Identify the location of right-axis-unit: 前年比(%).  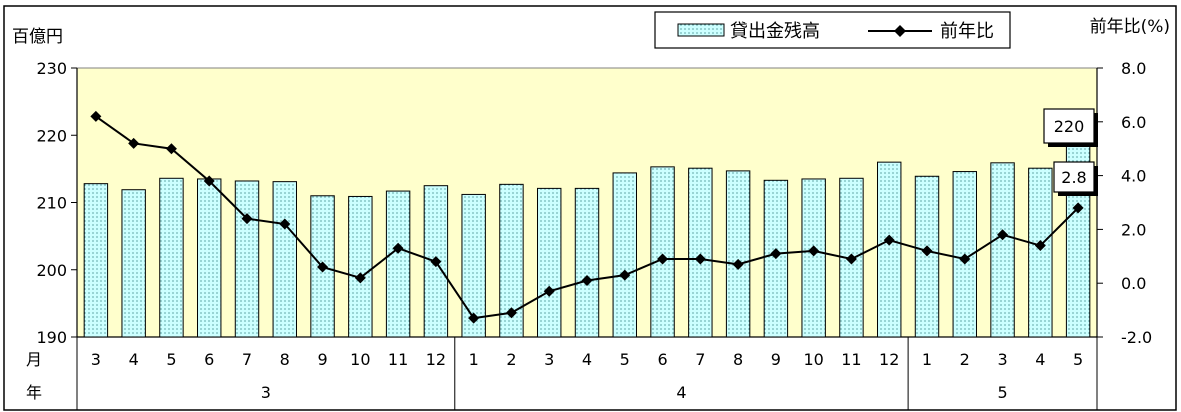
(1130, 27).